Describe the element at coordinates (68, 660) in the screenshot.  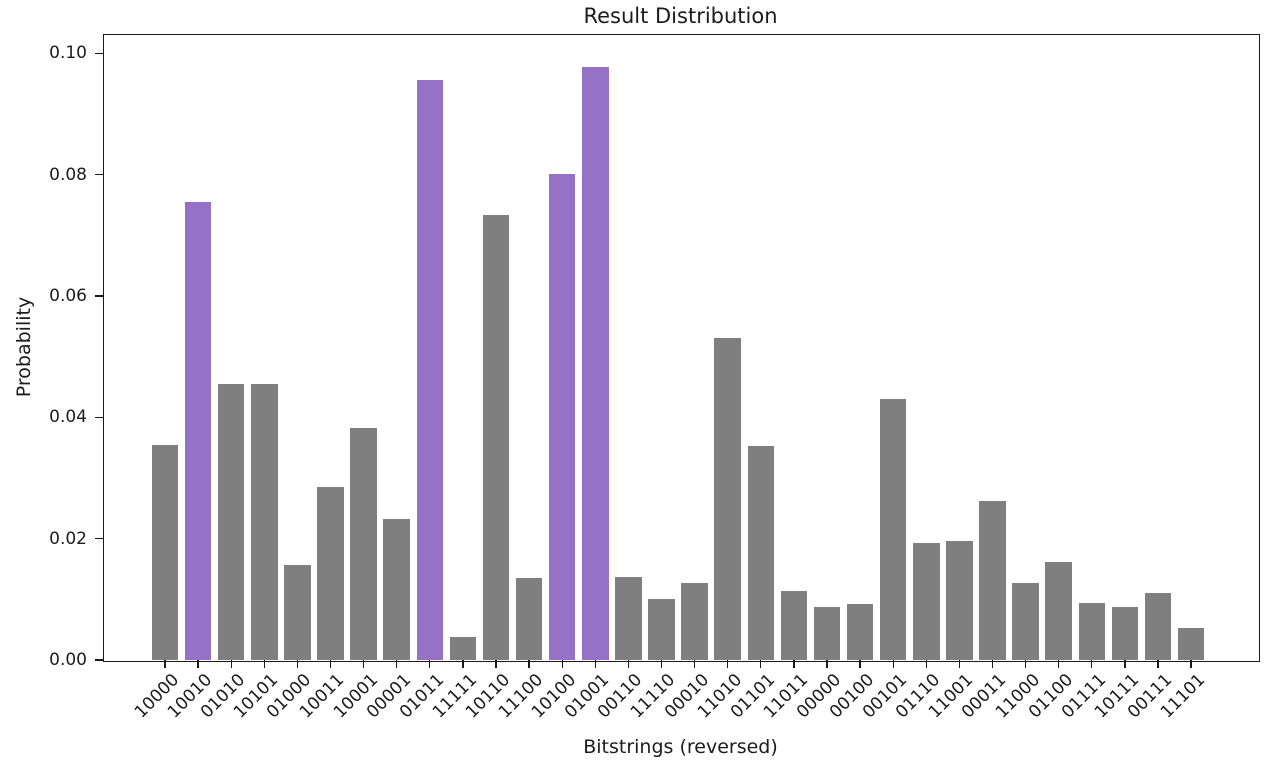
I see `y-tick-label: 0.00` at that location.